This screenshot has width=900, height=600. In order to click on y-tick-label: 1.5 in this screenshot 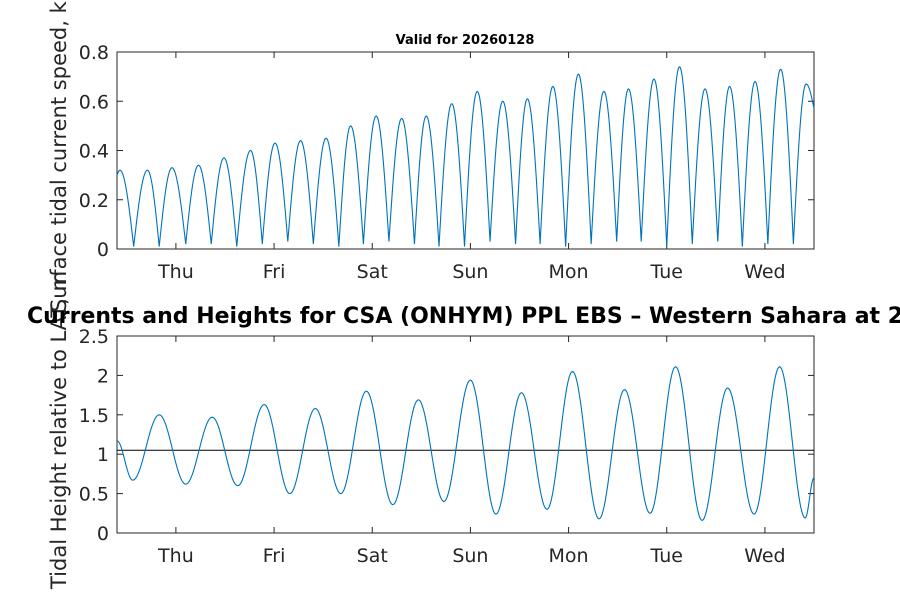, I will do `click(94, 416)`.